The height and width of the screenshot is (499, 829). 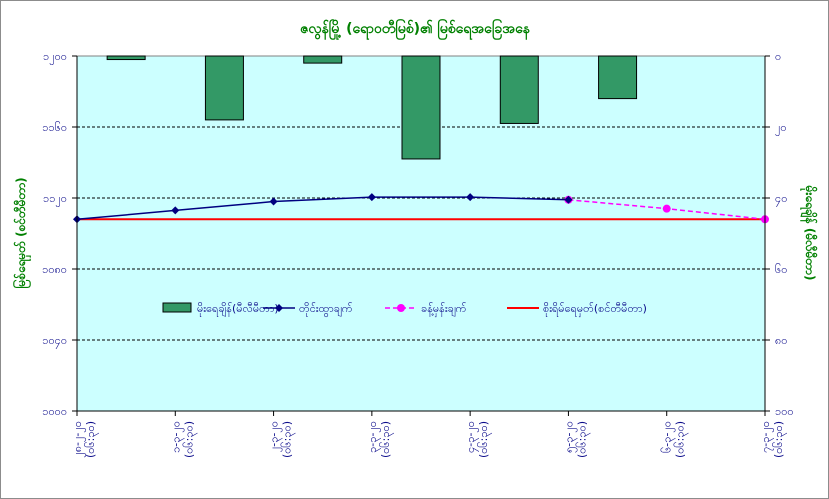 I want to click on x-tick-label: ၁-၃-၂၀ (၀၆:၃၀), so click(x=183, y=439).